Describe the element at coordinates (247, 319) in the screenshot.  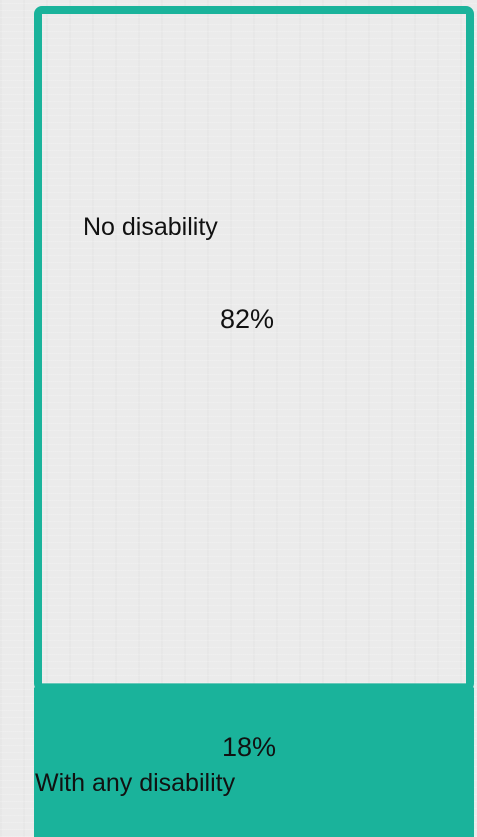
I see `value-label-no-disability: 82%` at that location.